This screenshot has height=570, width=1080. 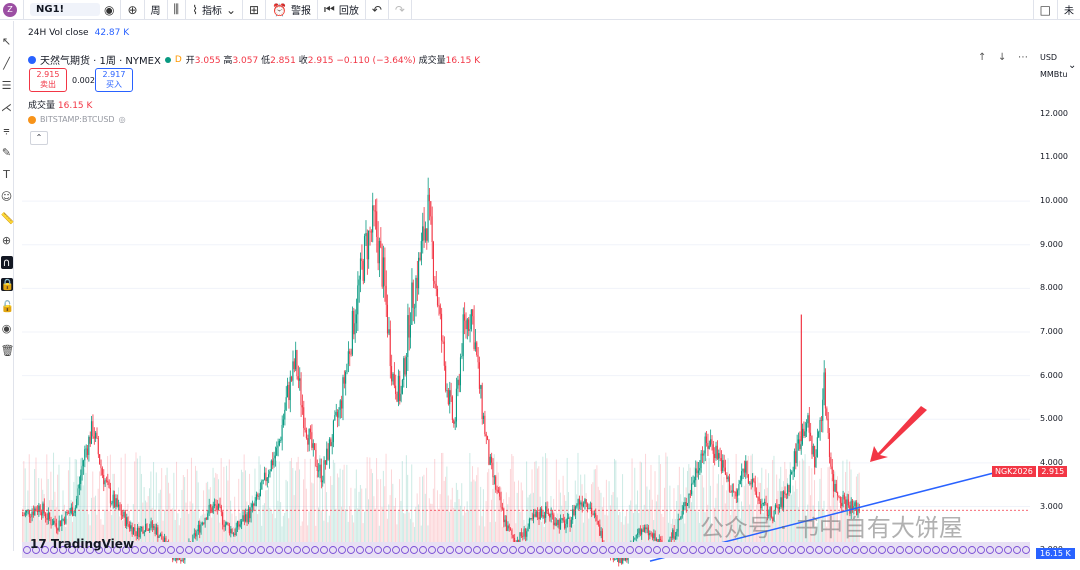 I want to click on eye-icon: ◉, so click(x=109, y=9).